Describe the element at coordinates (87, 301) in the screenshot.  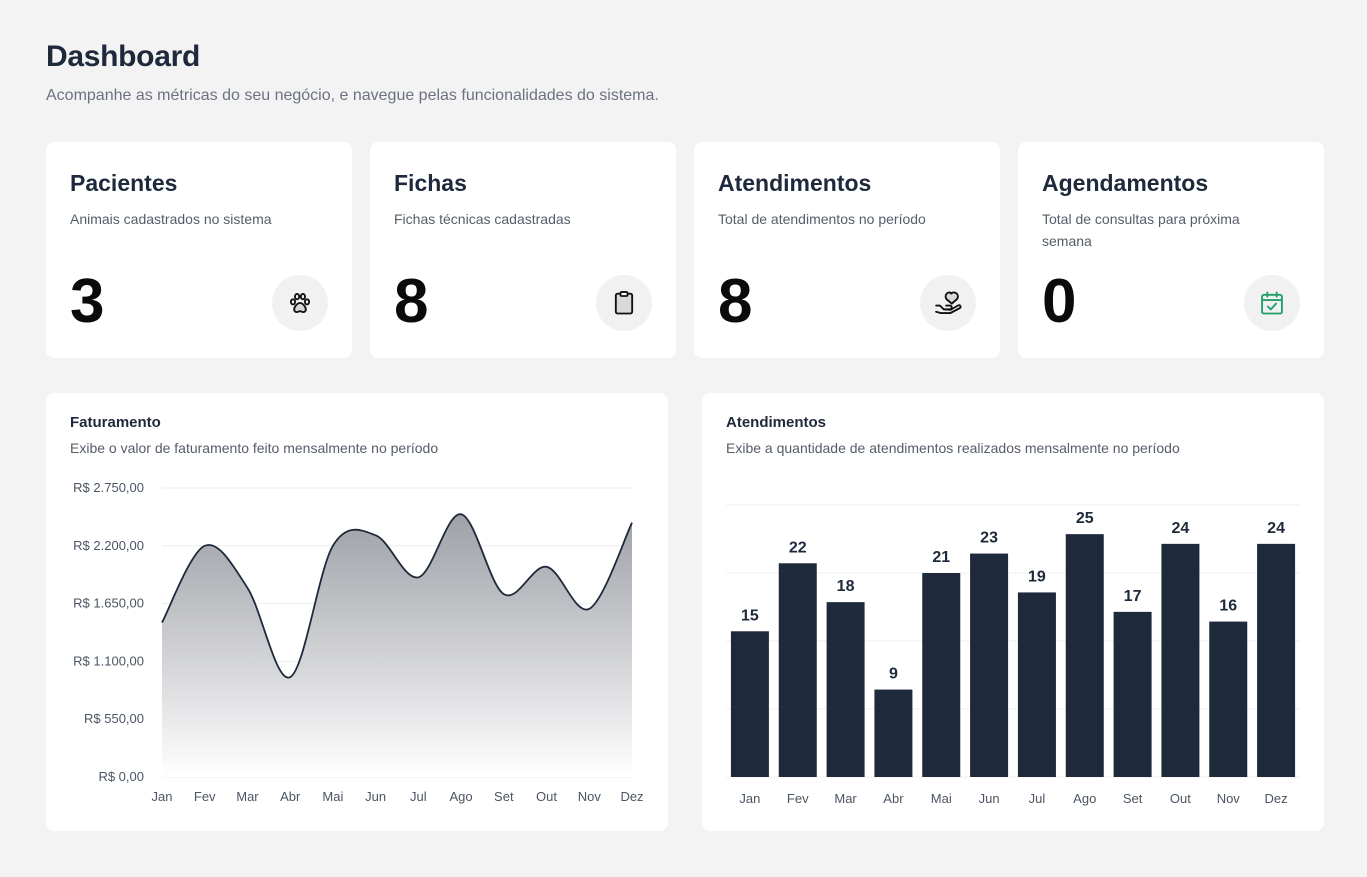
I see `stat-card-value: 3` at that location.